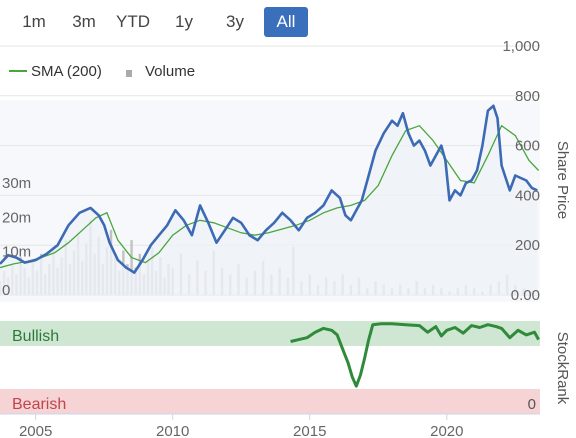 This screenshot has width=576, height=438. I want to click on x-tick-label: 2005, so click(35, 430).